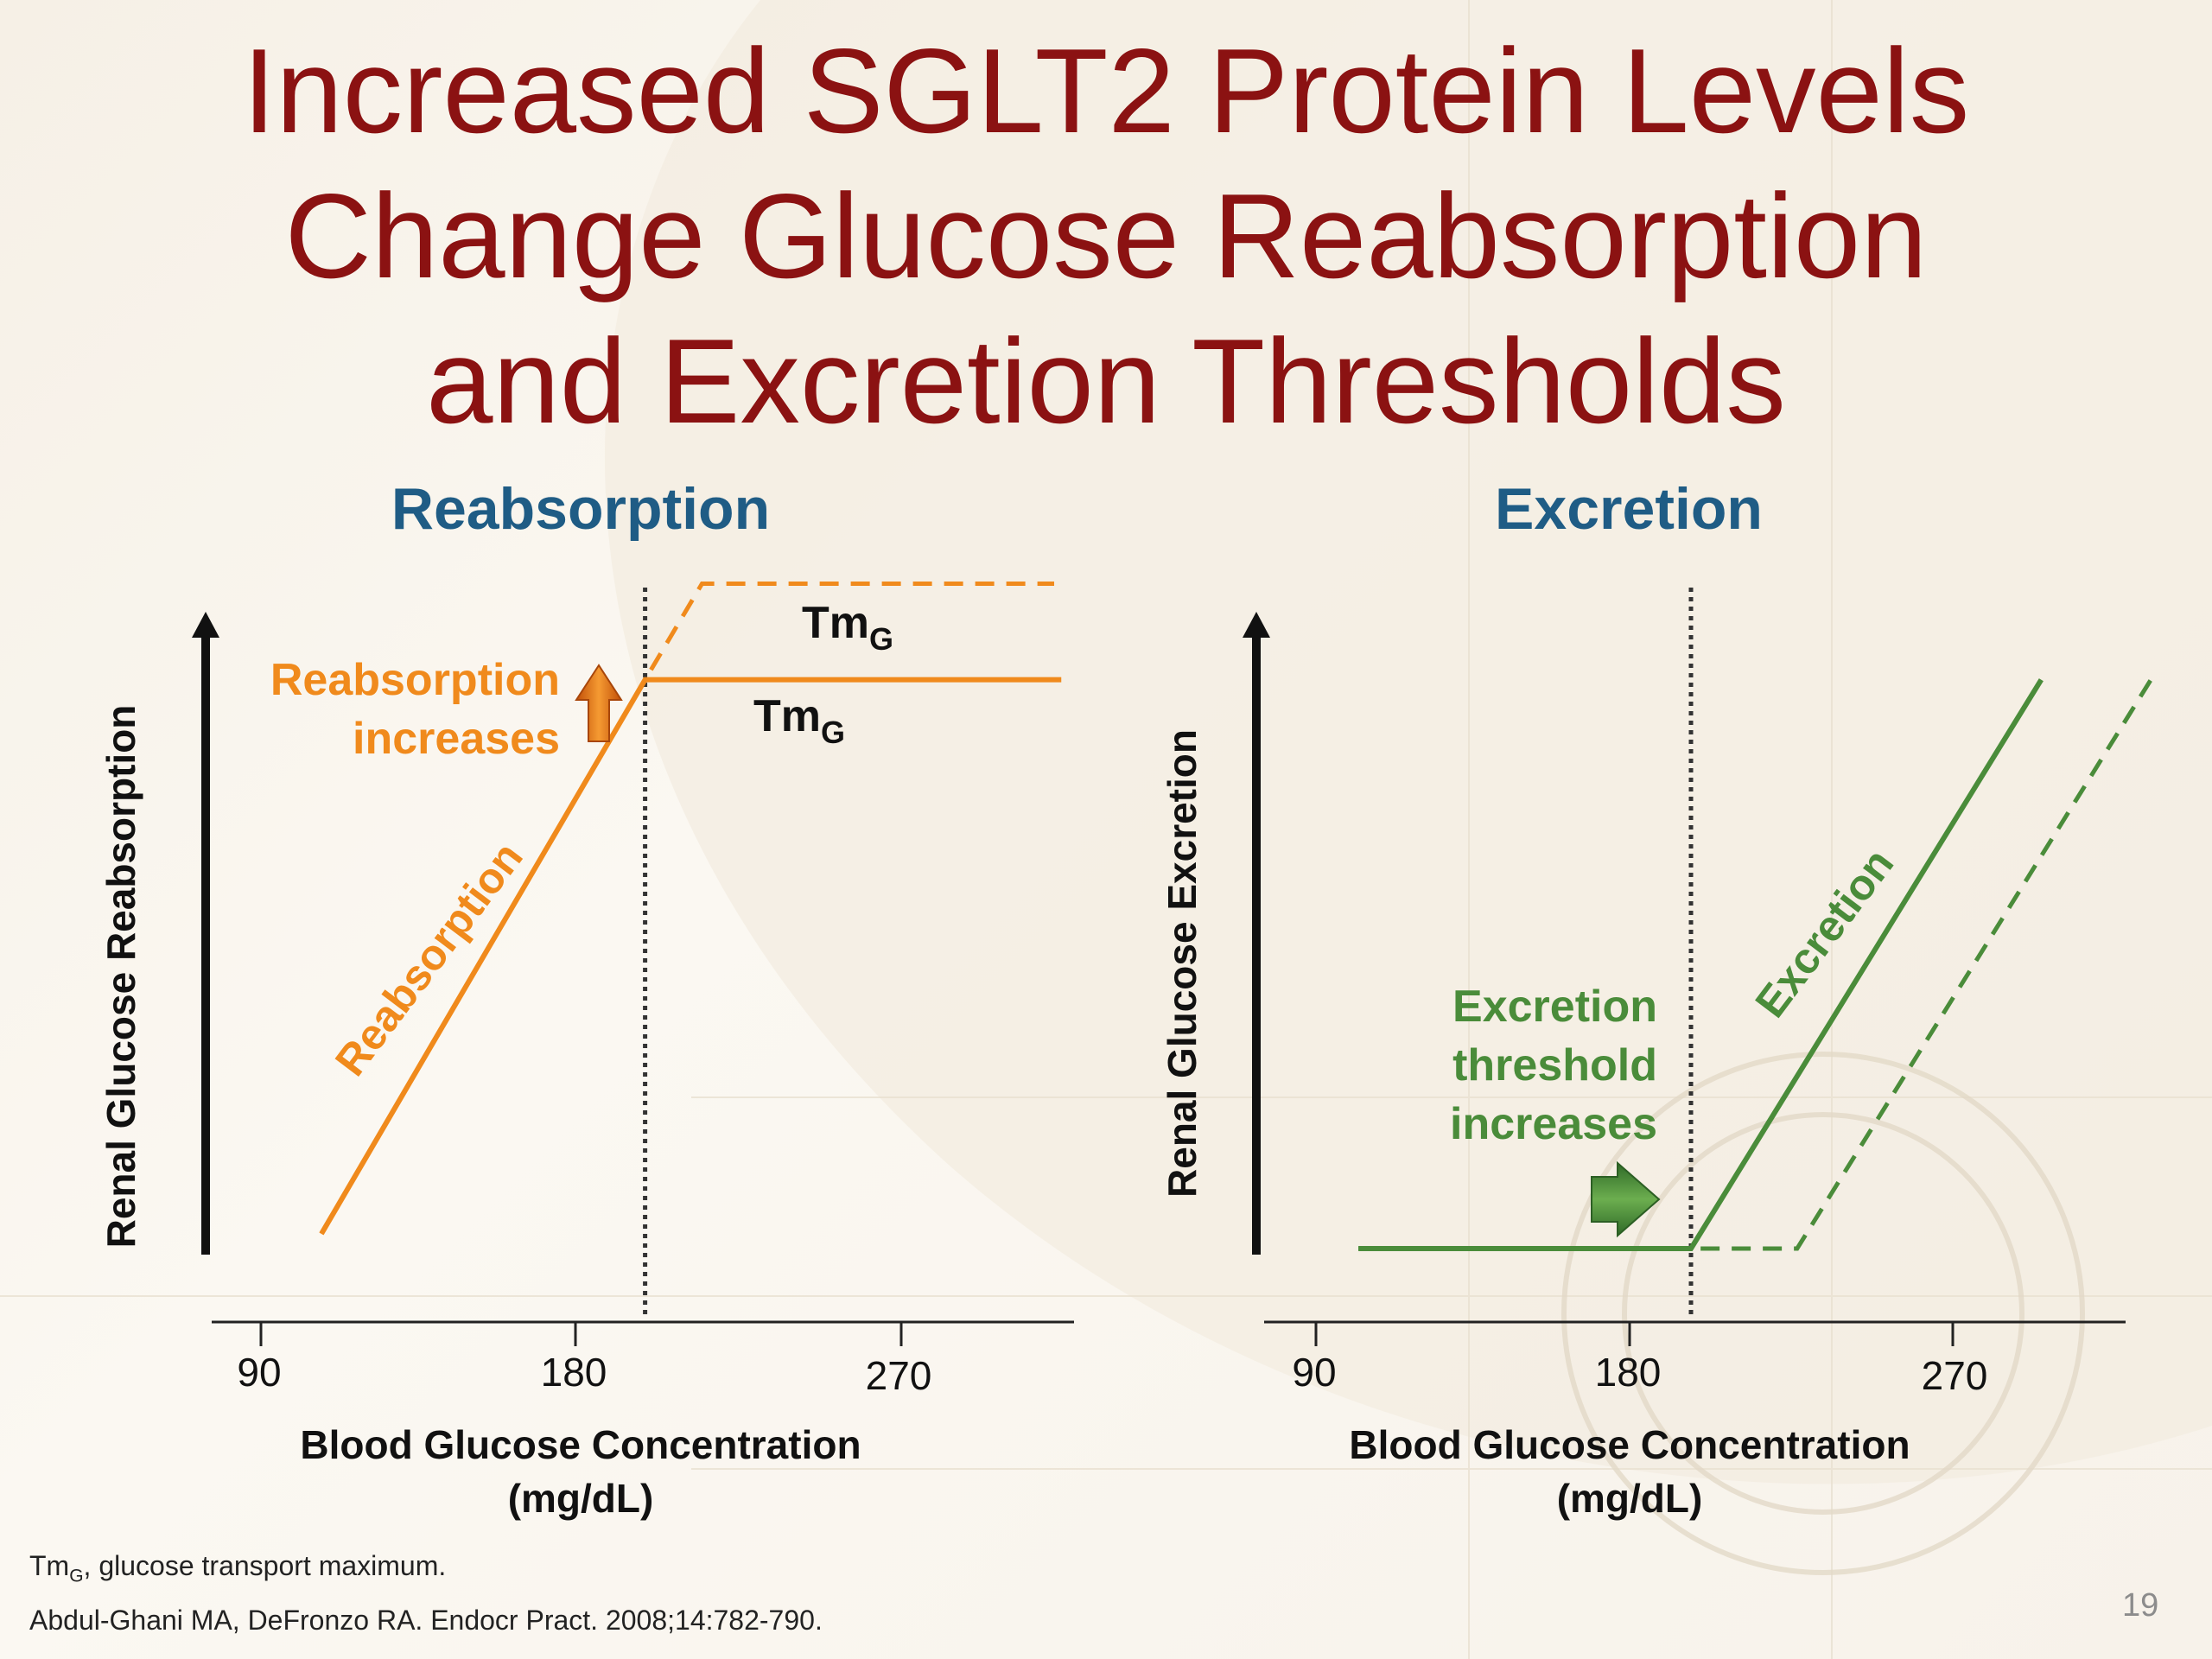 This screenshot has height=1659, width=2212. I want to click on excretion-dashed-curve, so click(1755, 964).